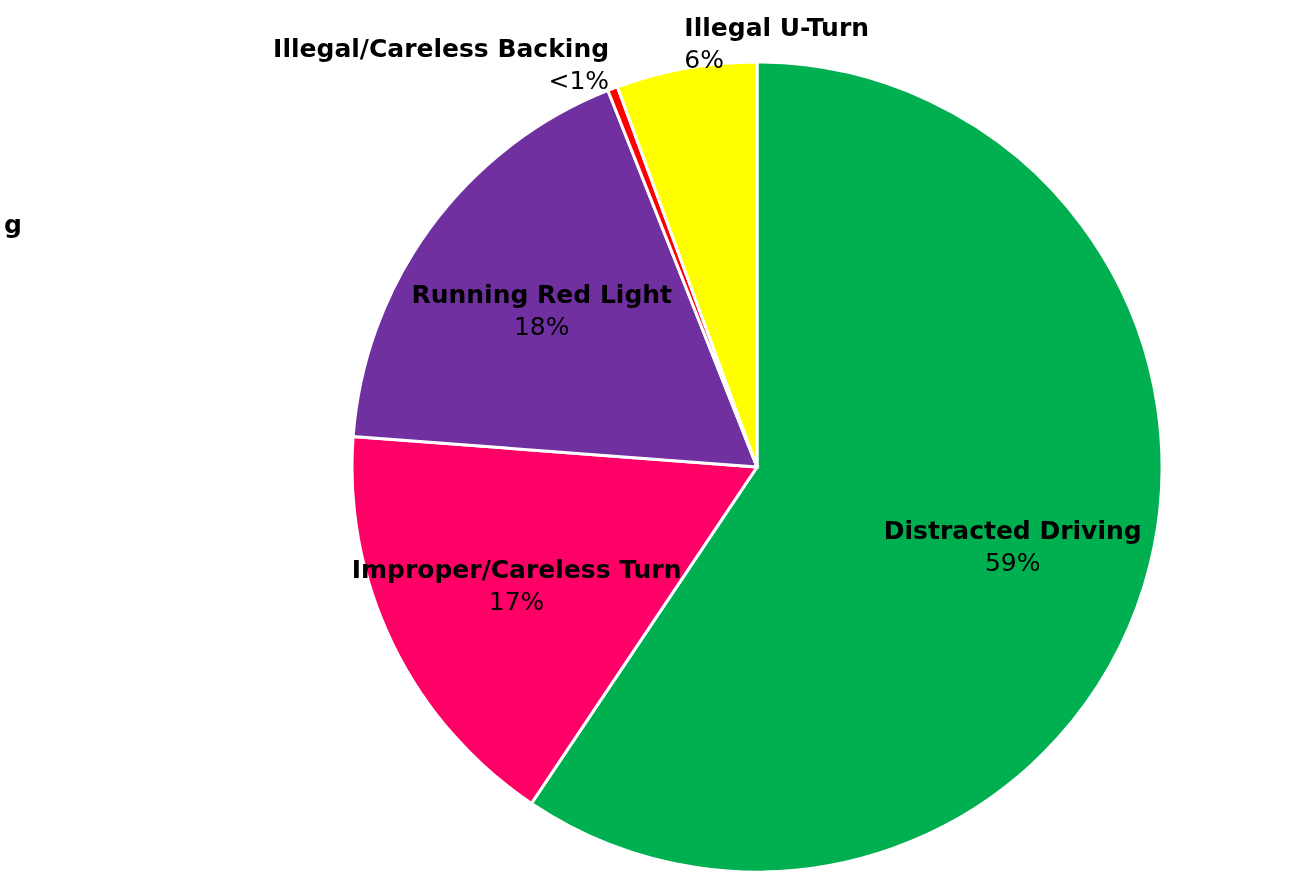 The height and width of the screenshot is (876, 1304). I want to click on text: g, so click(13, 224).